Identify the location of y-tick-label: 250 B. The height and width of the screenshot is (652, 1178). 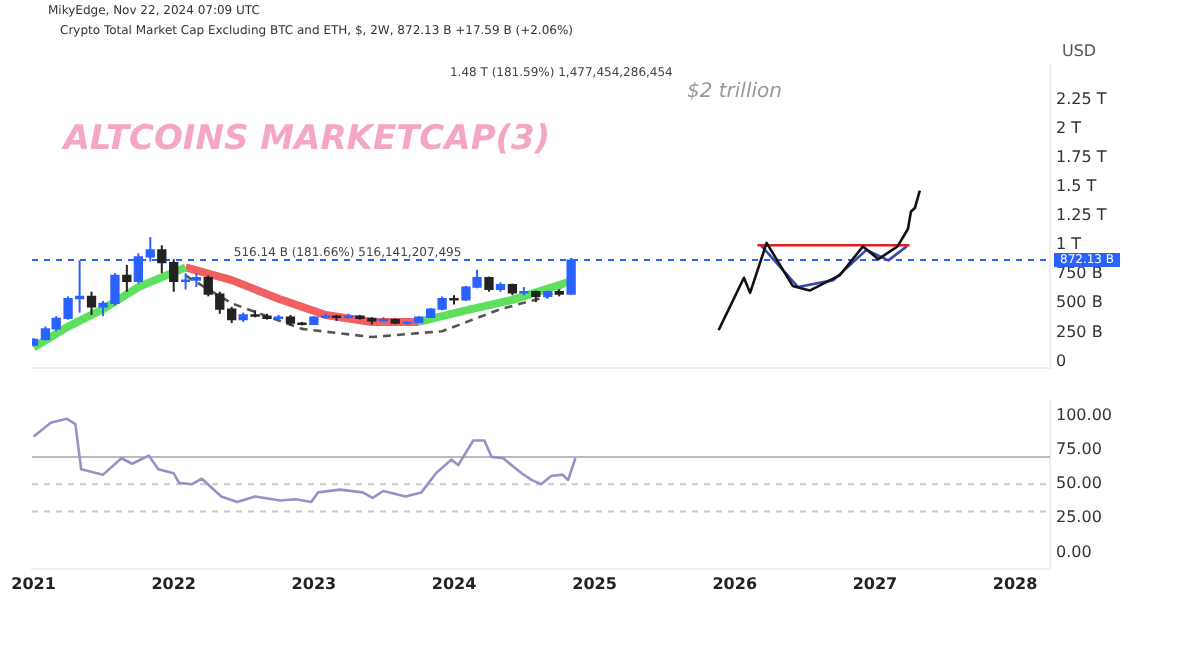
(1079, 331).